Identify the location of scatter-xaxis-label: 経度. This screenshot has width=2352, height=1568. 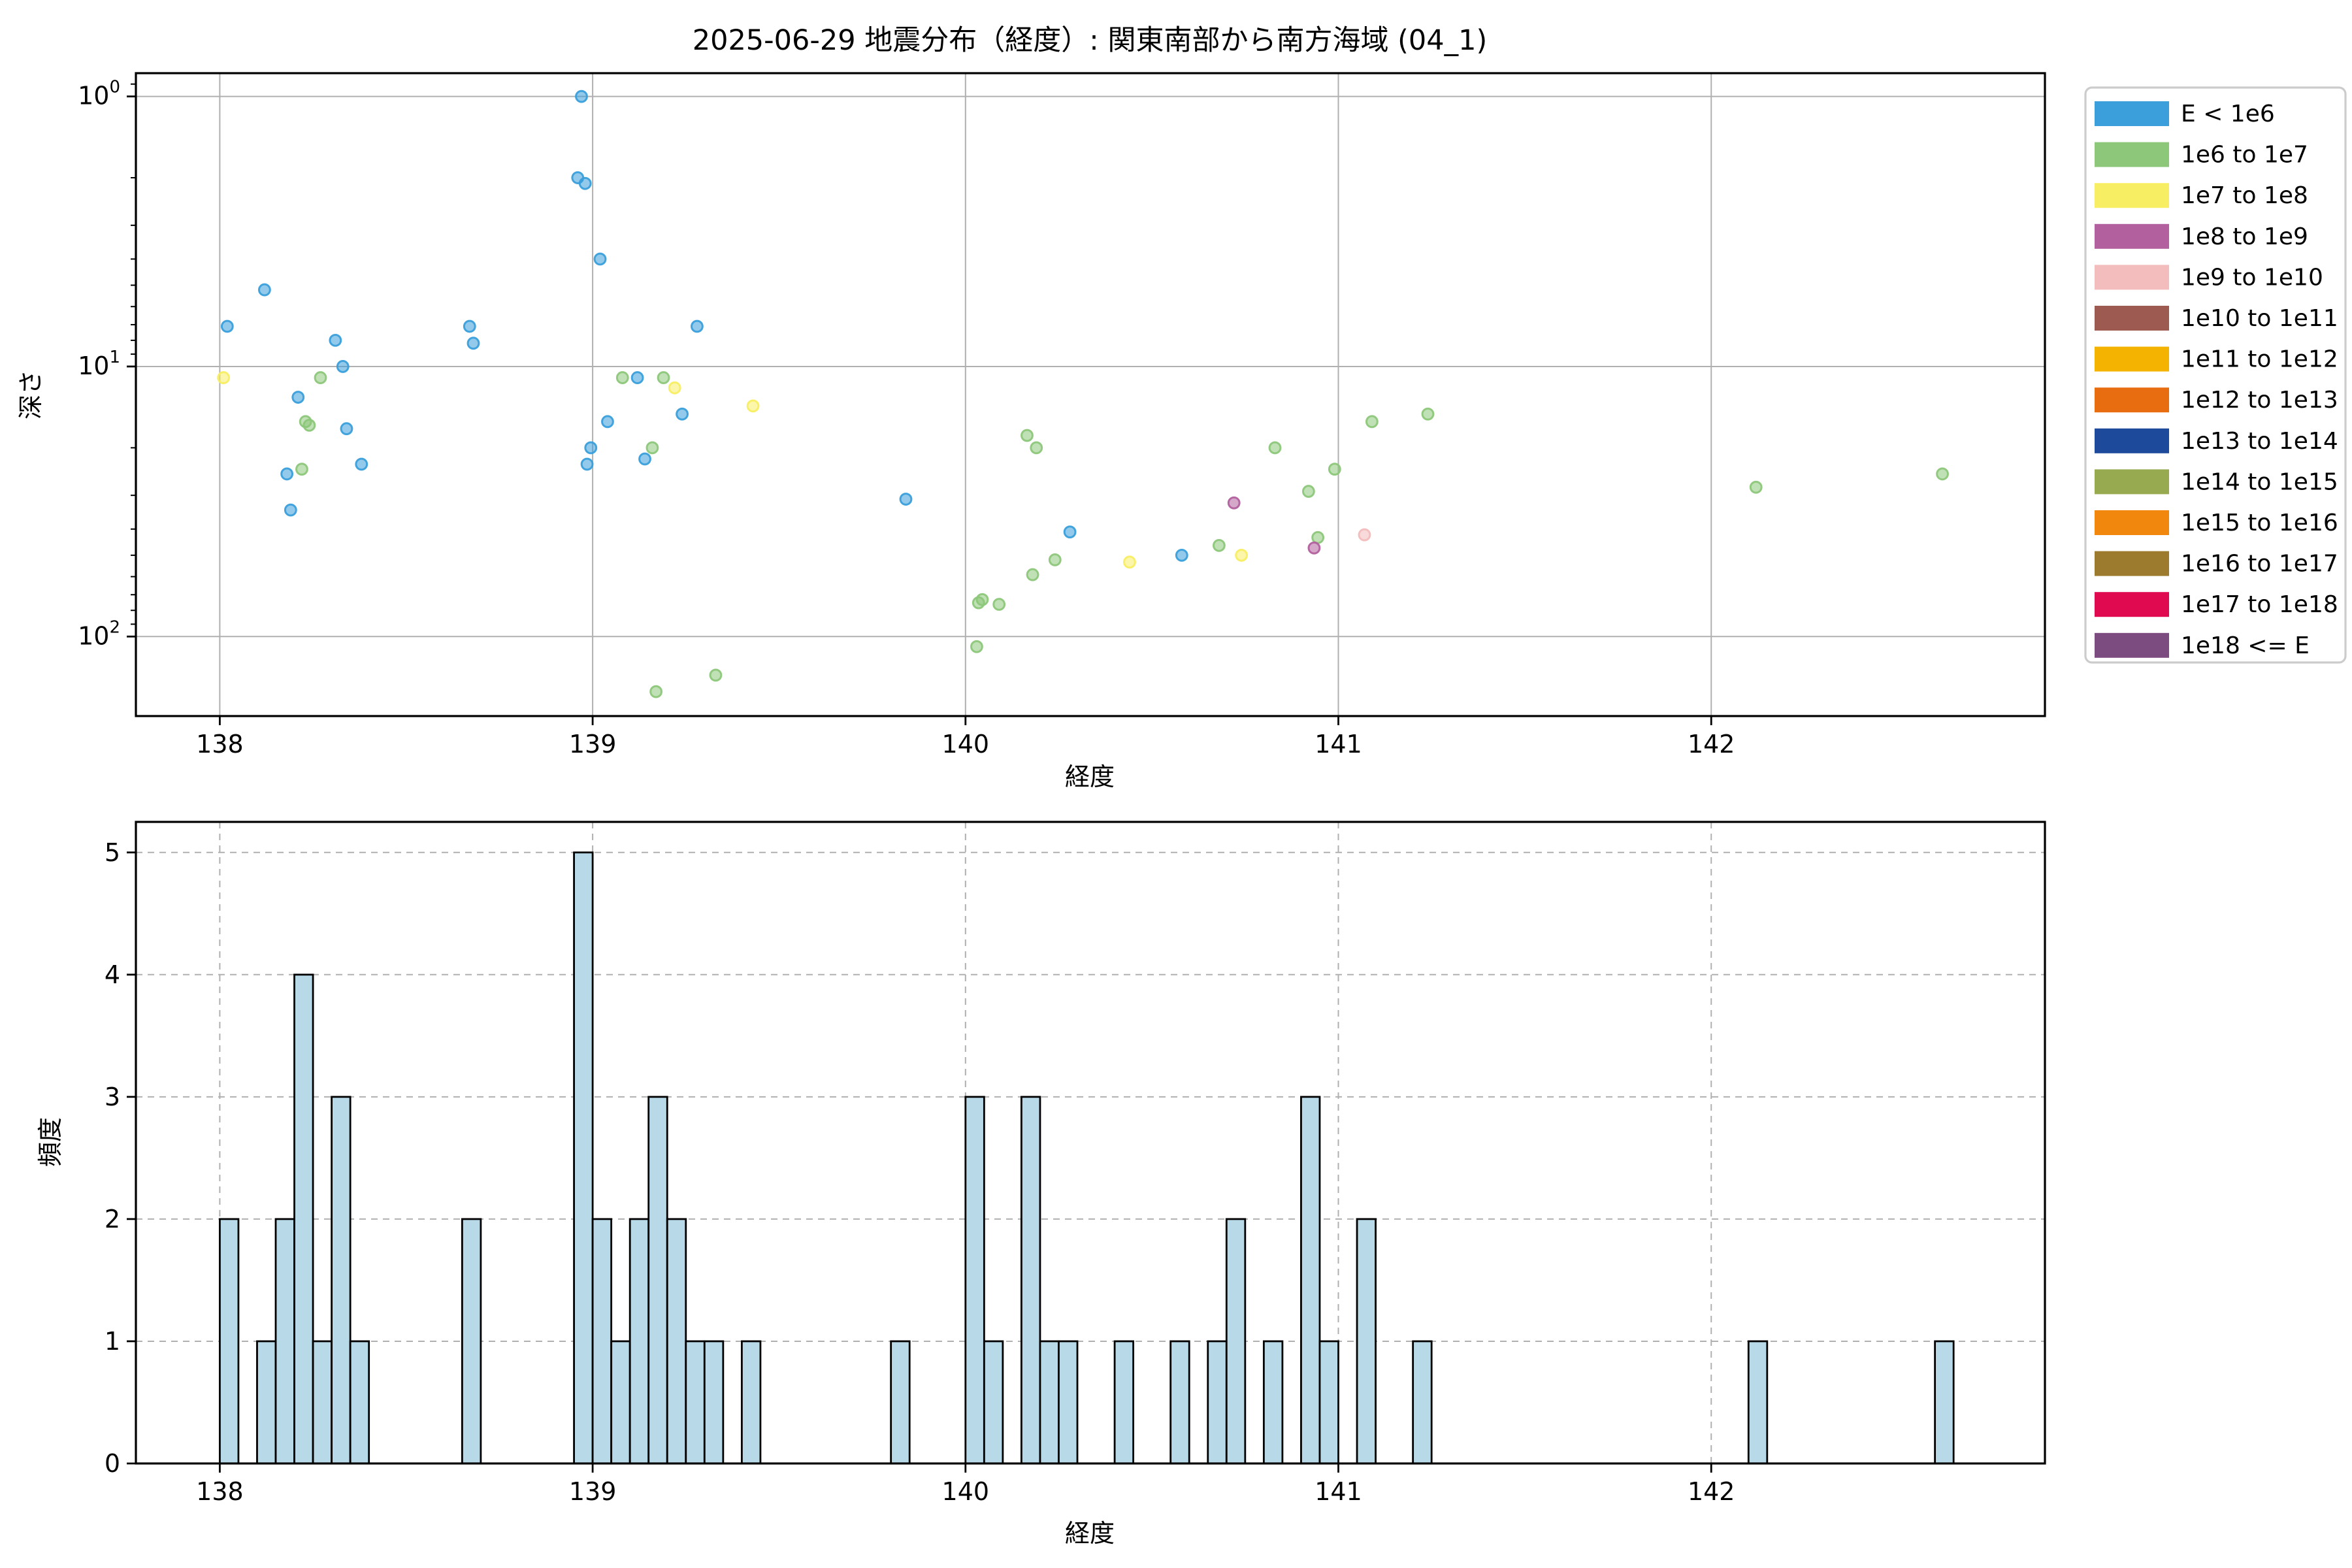
(1090, 776).